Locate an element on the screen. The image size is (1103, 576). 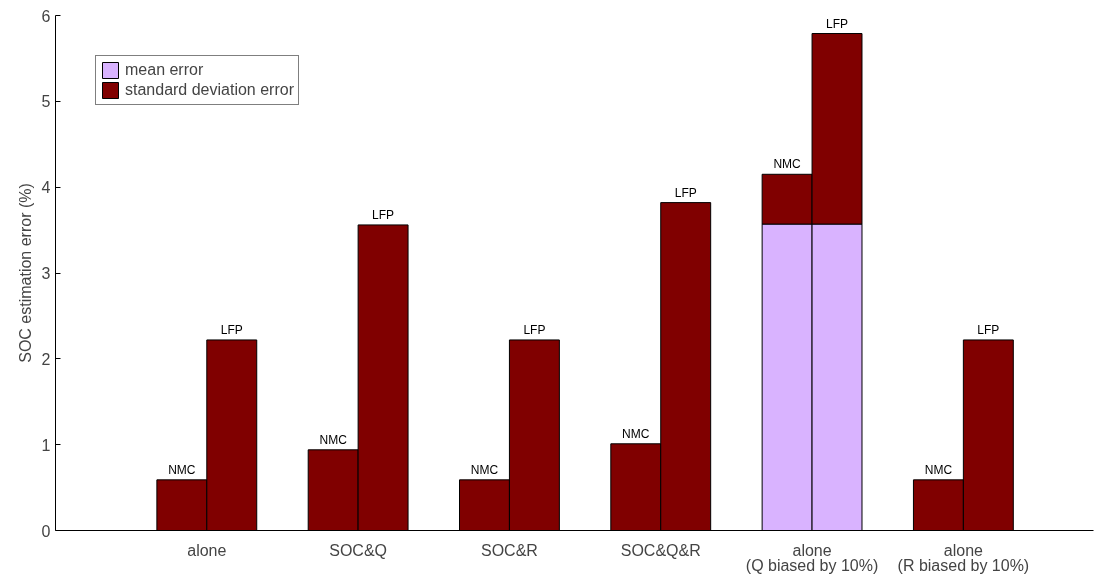
y-tick-label: 2 is located at coordinates (46, 359).